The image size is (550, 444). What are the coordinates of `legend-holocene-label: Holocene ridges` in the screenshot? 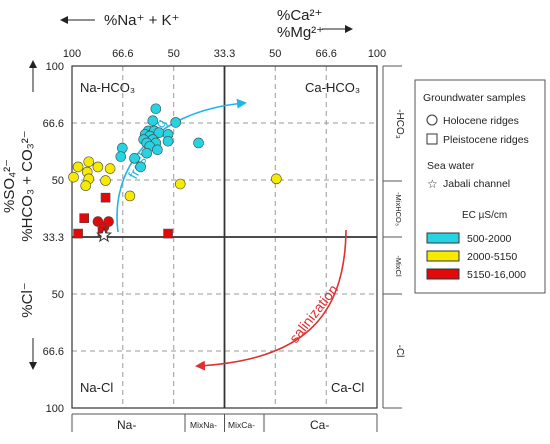 It's located at (481, 121).